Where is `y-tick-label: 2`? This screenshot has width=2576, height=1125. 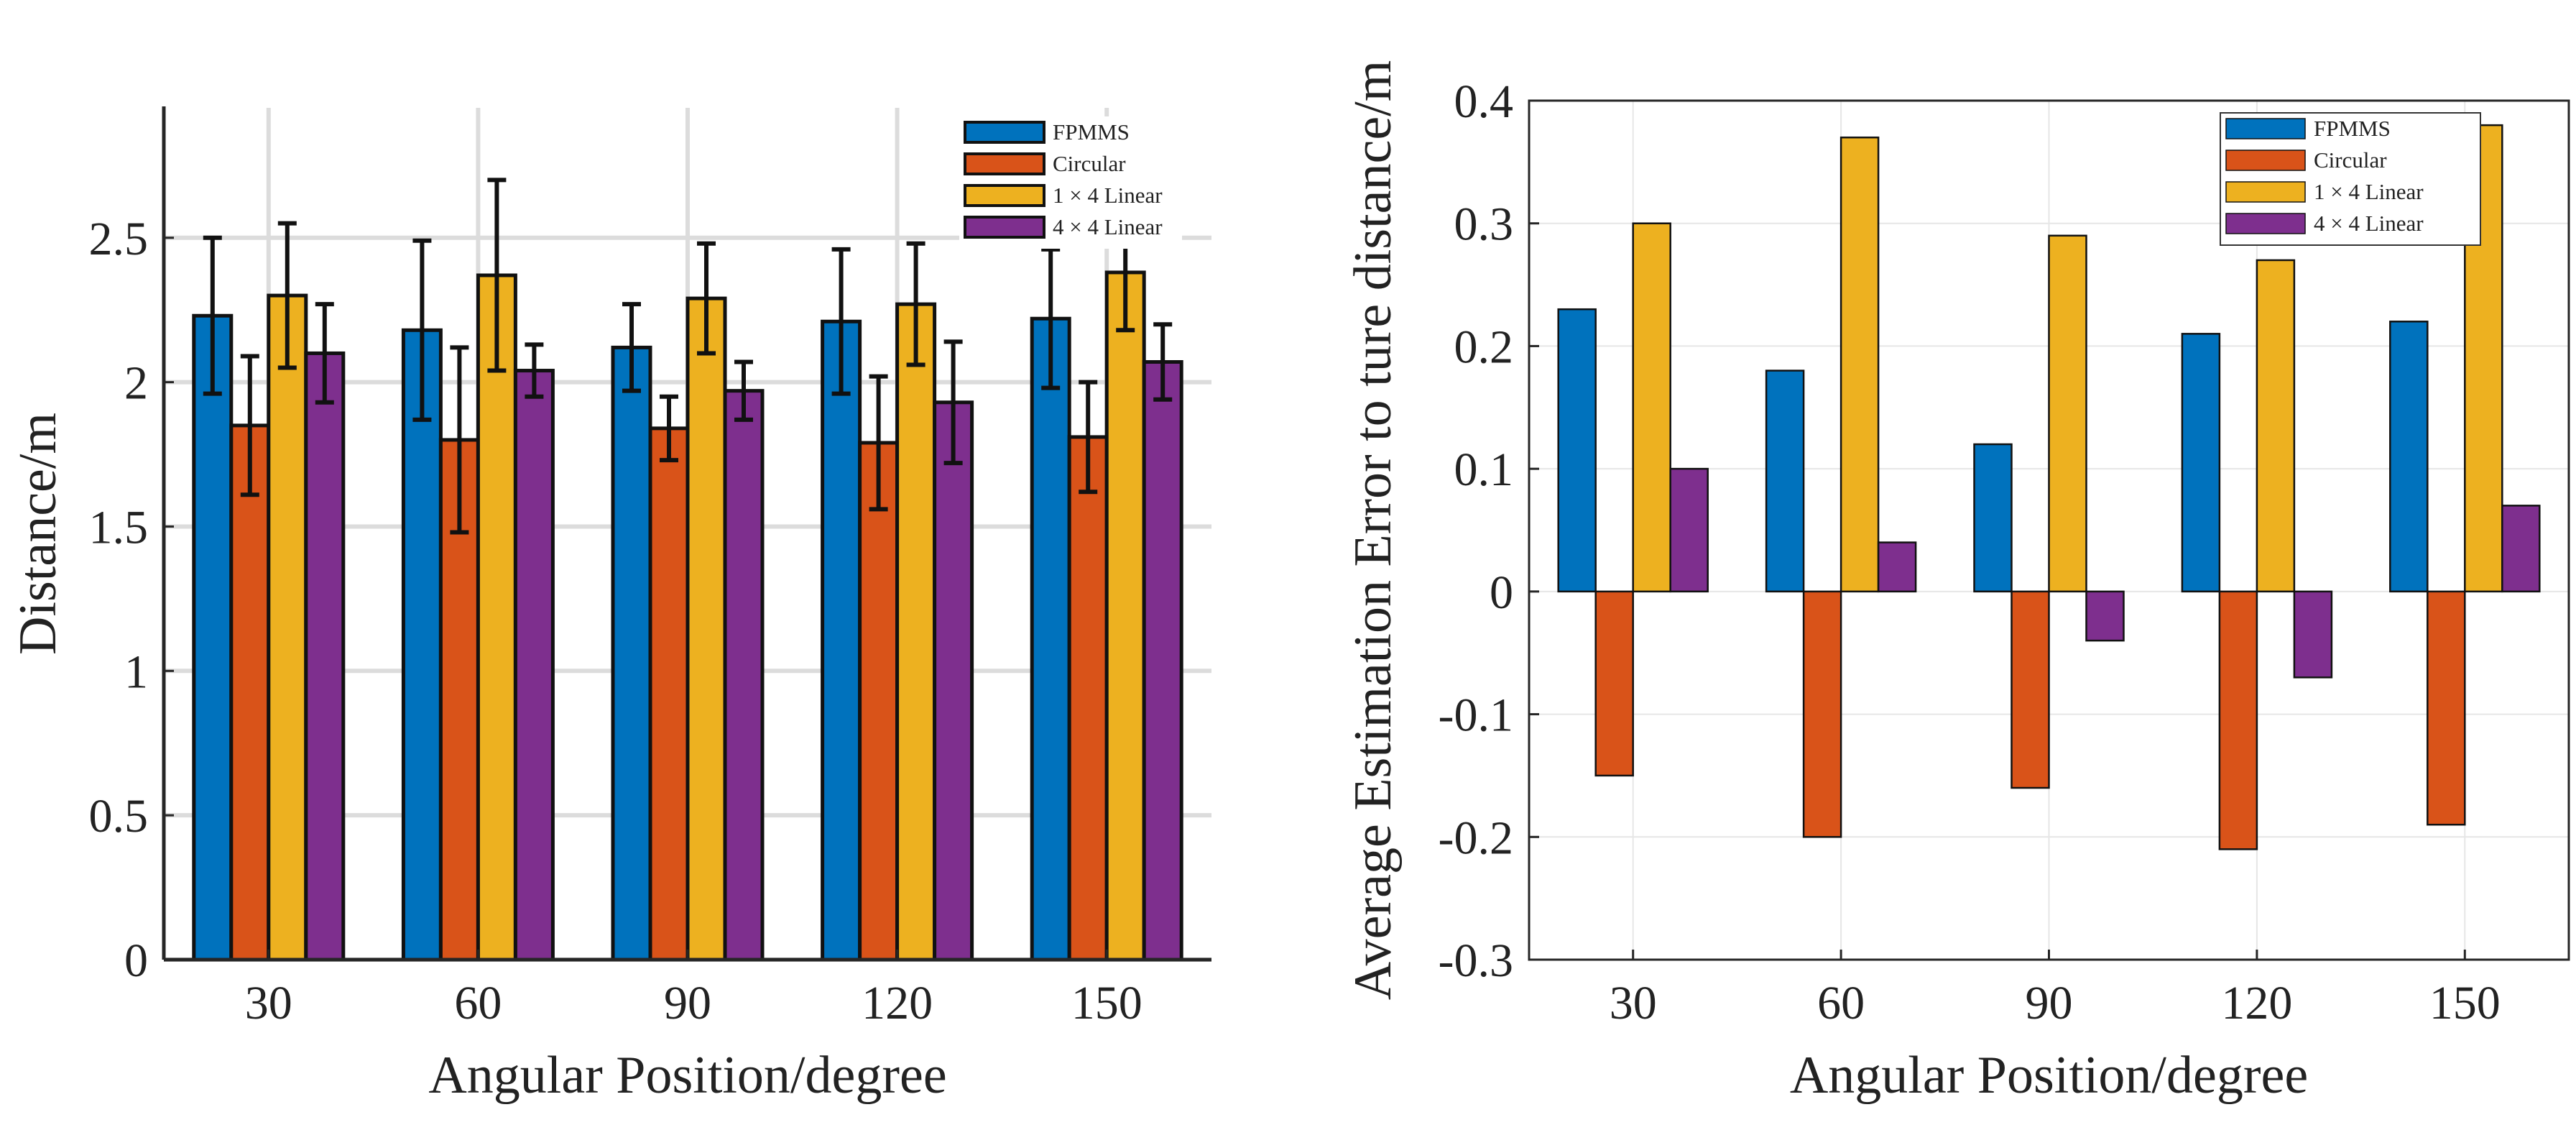 y-tick-label: 2 is located at coordinates (136, 384).